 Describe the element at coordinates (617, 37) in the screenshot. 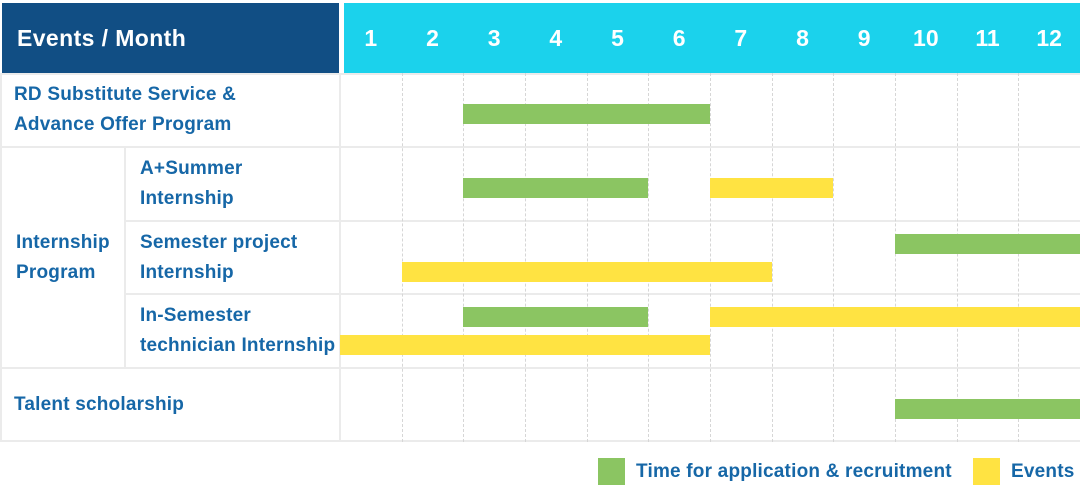

I see `month-header-cell: 5` at that location.